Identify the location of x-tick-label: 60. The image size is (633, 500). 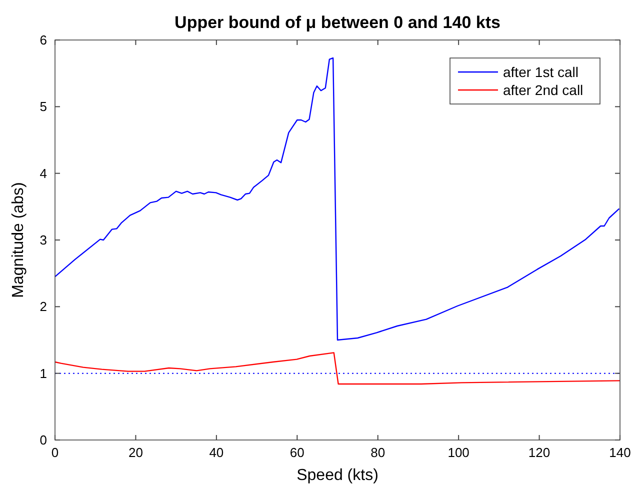
(297, 452).